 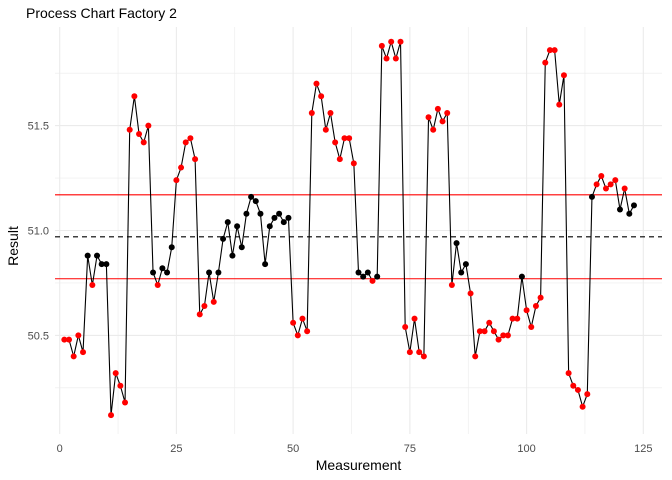 I want to click on x-tick-label: 0, so click(x=60, y=449).